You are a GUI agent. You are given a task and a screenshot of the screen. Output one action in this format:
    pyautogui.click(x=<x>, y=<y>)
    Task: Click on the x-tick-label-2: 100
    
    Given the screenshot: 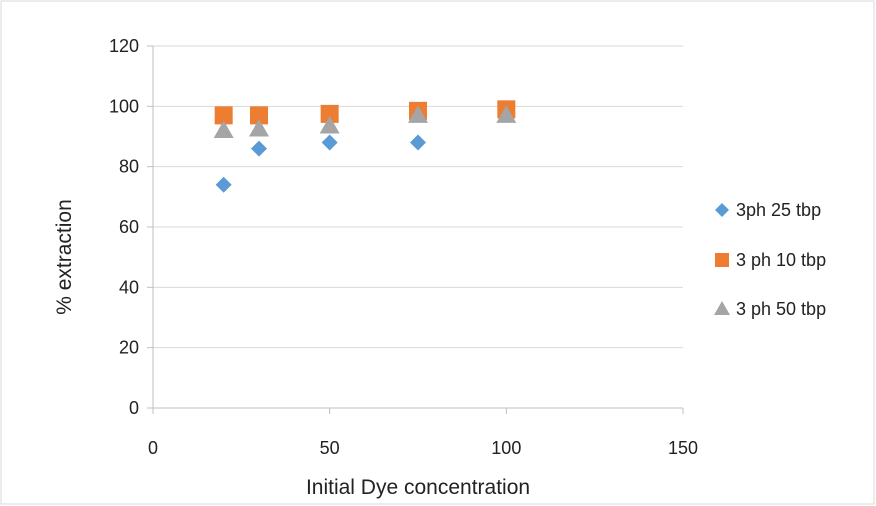 What is the action you would take?
    pyautogui.click(x=506, y=448)
    